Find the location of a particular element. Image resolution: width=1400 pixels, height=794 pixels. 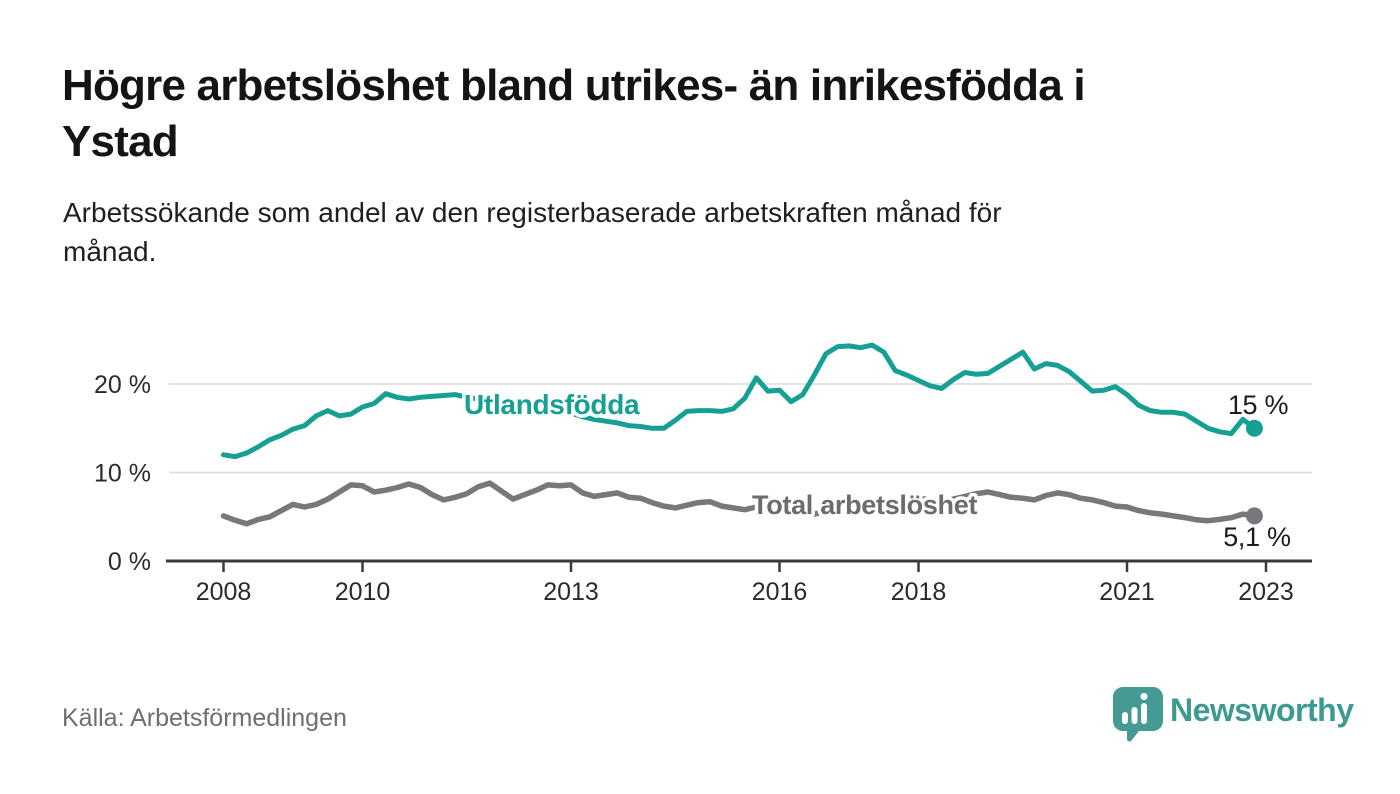

x-axis-tick-label-2016: 2016 is located at coordinates (780, 592).